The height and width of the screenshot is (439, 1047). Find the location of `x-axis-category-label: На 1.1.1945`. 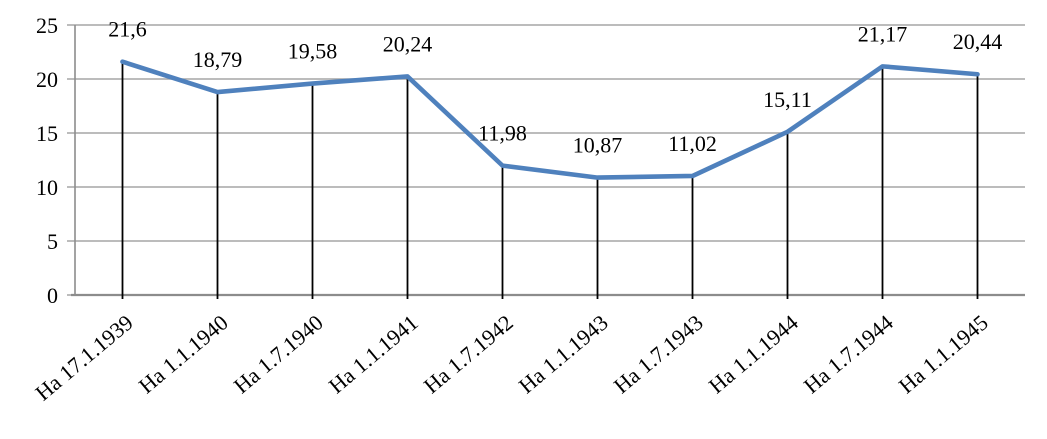

x-axis-category-label: На 1.1.1945 is located at coordinates (943, 354).